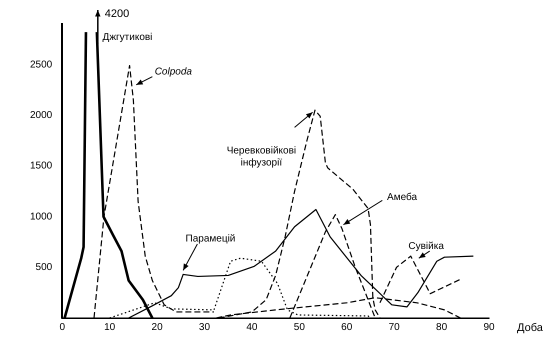 The width and height of the screenshot is (559, 344). What do you see at coordinates (41, 115) in the screenshot?
I see `y-tick-label: 2000` at bounding box center [41, 115].